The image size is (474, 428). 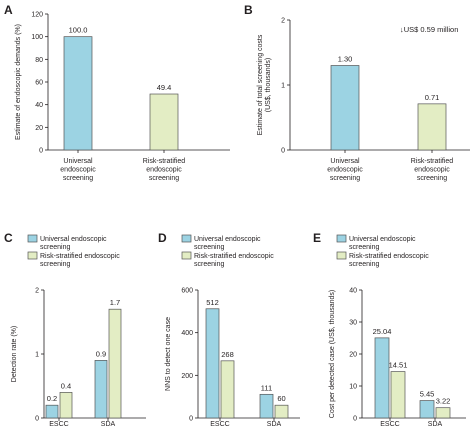 What do you see at coordinates (353, 323) in the screenshot?
I see `y-tick-label: 30` at bounding box center [353, 323].